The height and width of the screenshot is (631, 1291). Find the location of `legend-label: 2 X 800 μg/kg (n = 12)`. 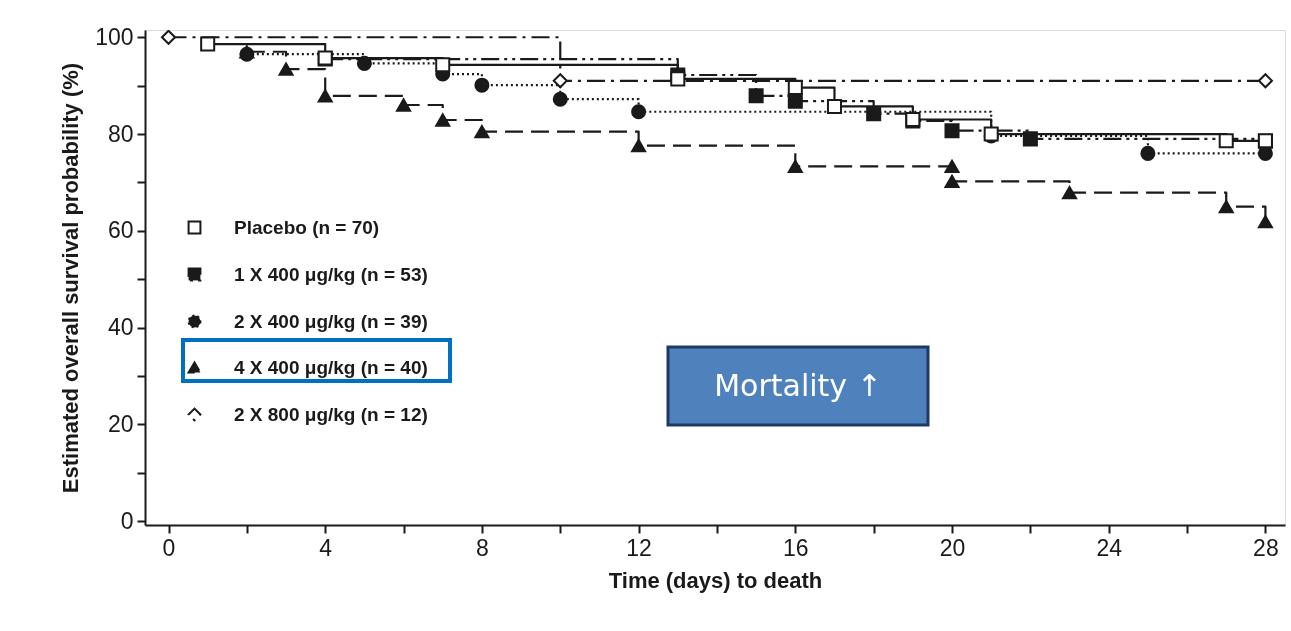

legend-label: 2 X 800 μg/kg (n = 12) is located at coordinates (331, 414).